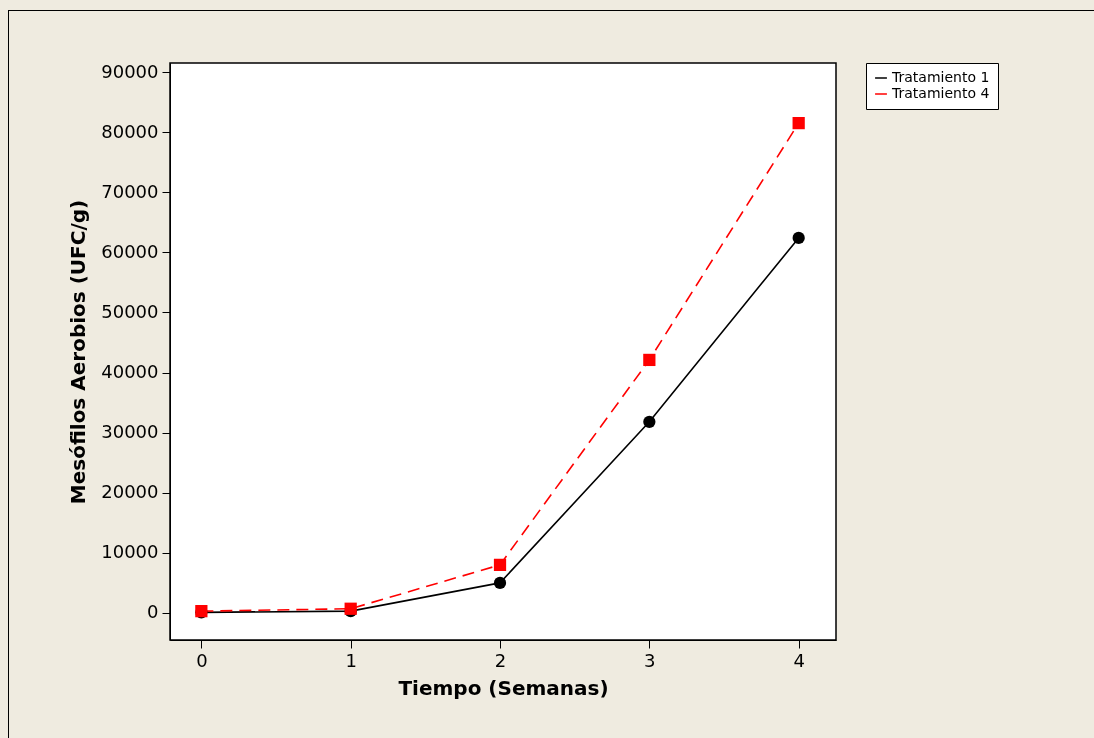  Describe the element at coordinates (650, 660) in the screenshot. I see `x-tick-label: 3` at that location.